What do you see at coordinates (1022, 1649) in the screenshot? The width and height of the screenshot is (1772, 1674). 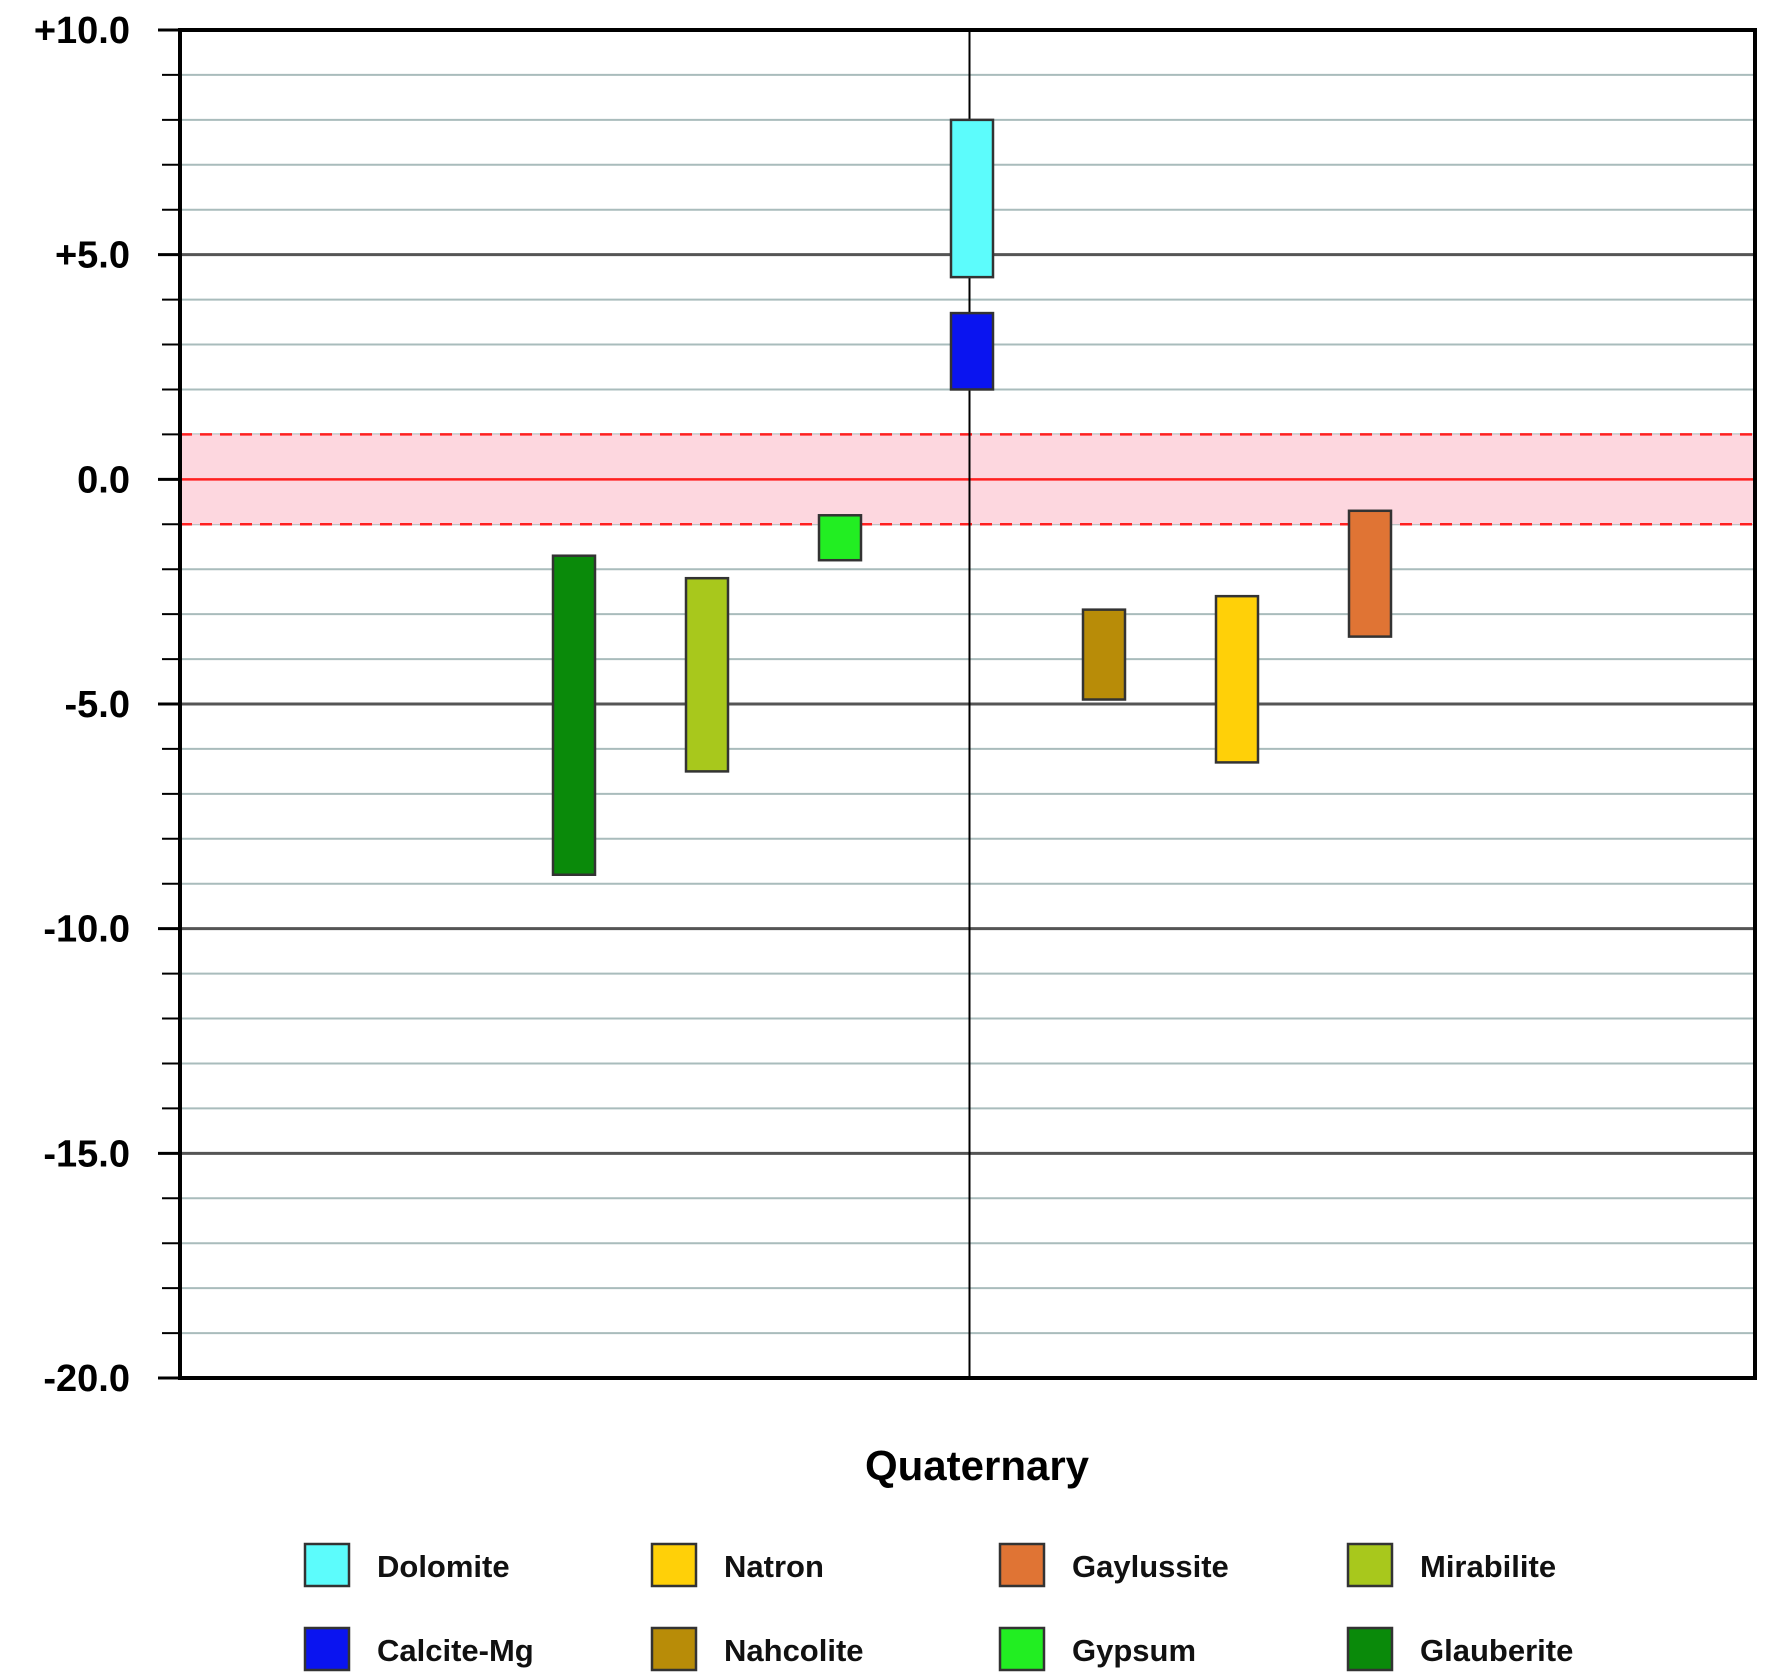 I see `legend-swatch-gypsum` at bounding box center [1022, 1649].